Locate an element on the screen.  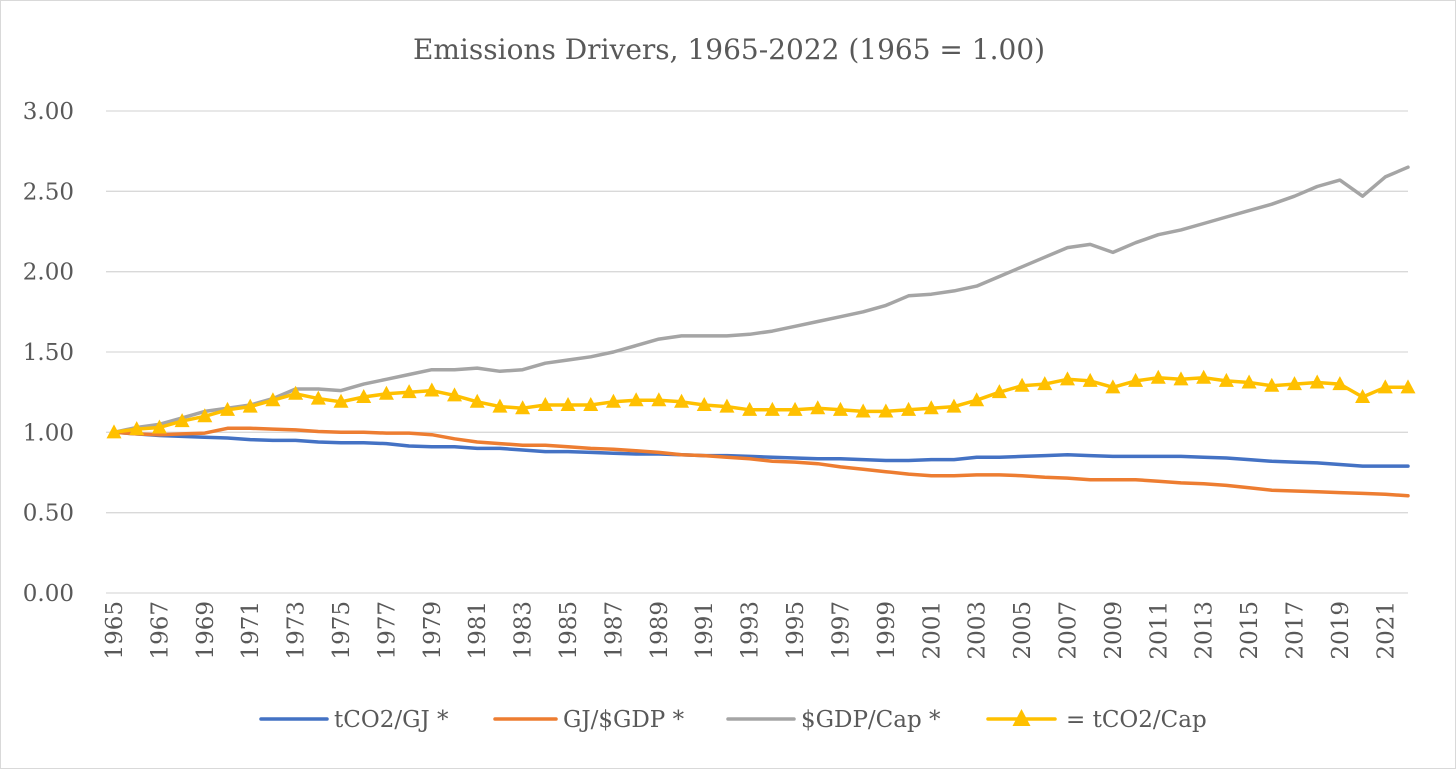
x-tick-label: 1983 is located at coordinates (524, 630).